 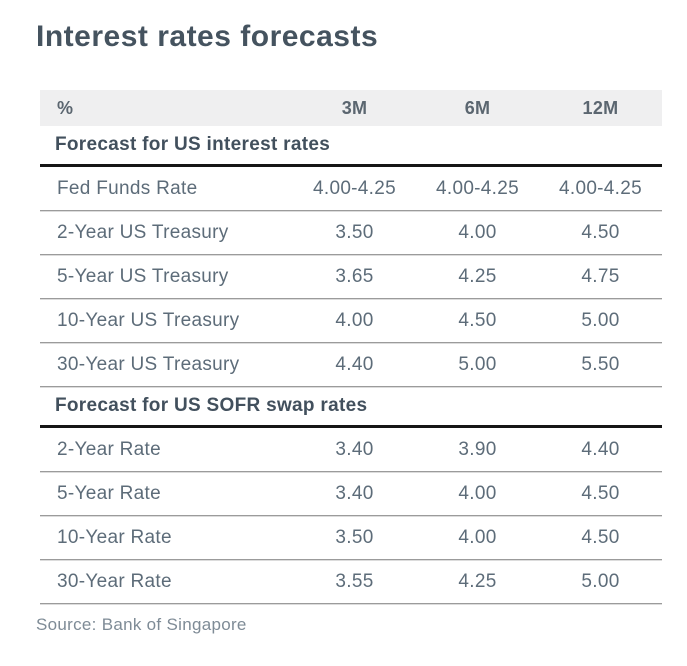 I want to click on row-value: 4.75, so click(x=600, y=276).